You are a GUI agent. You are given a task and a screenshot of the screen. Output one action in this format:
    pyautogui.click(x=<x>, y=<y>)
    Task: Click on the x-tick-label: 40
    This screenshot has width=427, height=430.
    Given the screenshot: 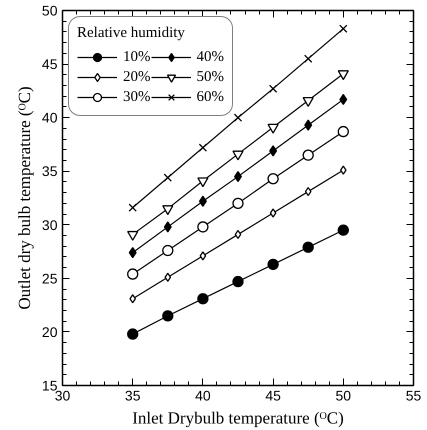 What is the action you would take?
    pyautogui.click(x=203, y=396)
    